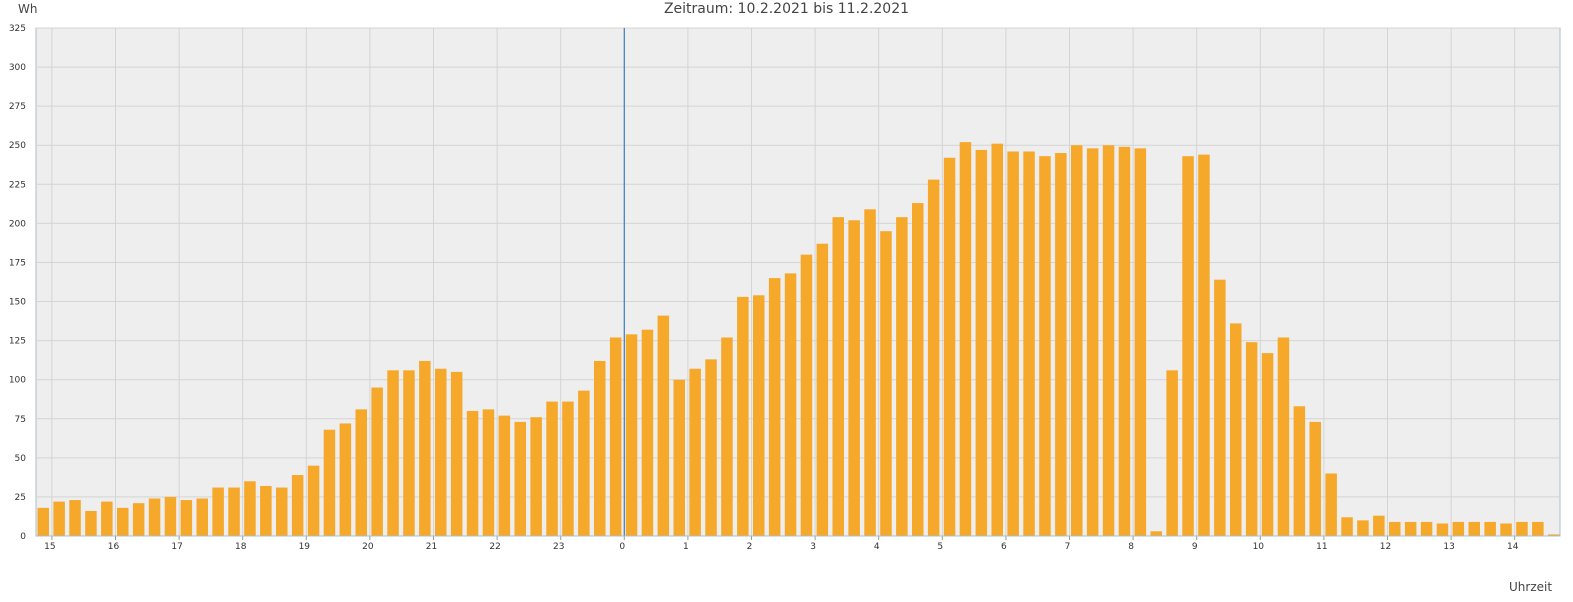 The width and height of the screenshot is (1573, 602). I want to click on x-tick-label: 22, so click(494, 547).